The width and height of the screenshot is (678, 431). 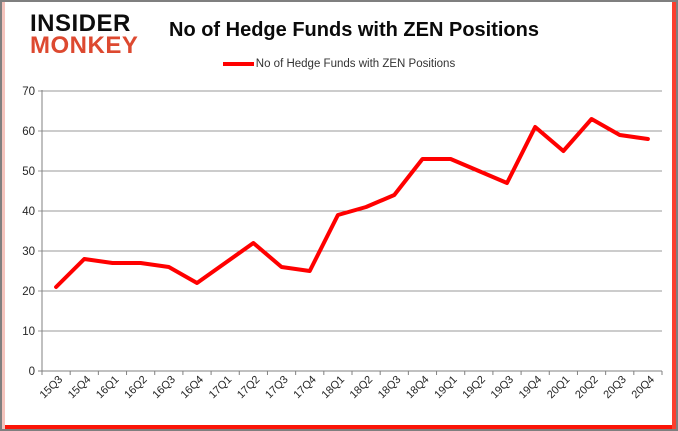 What do you see at coordinates (474, 388) in the screenshot?
I see `x-axis-category-label: 19Q2` at bounding box center [474, 388].